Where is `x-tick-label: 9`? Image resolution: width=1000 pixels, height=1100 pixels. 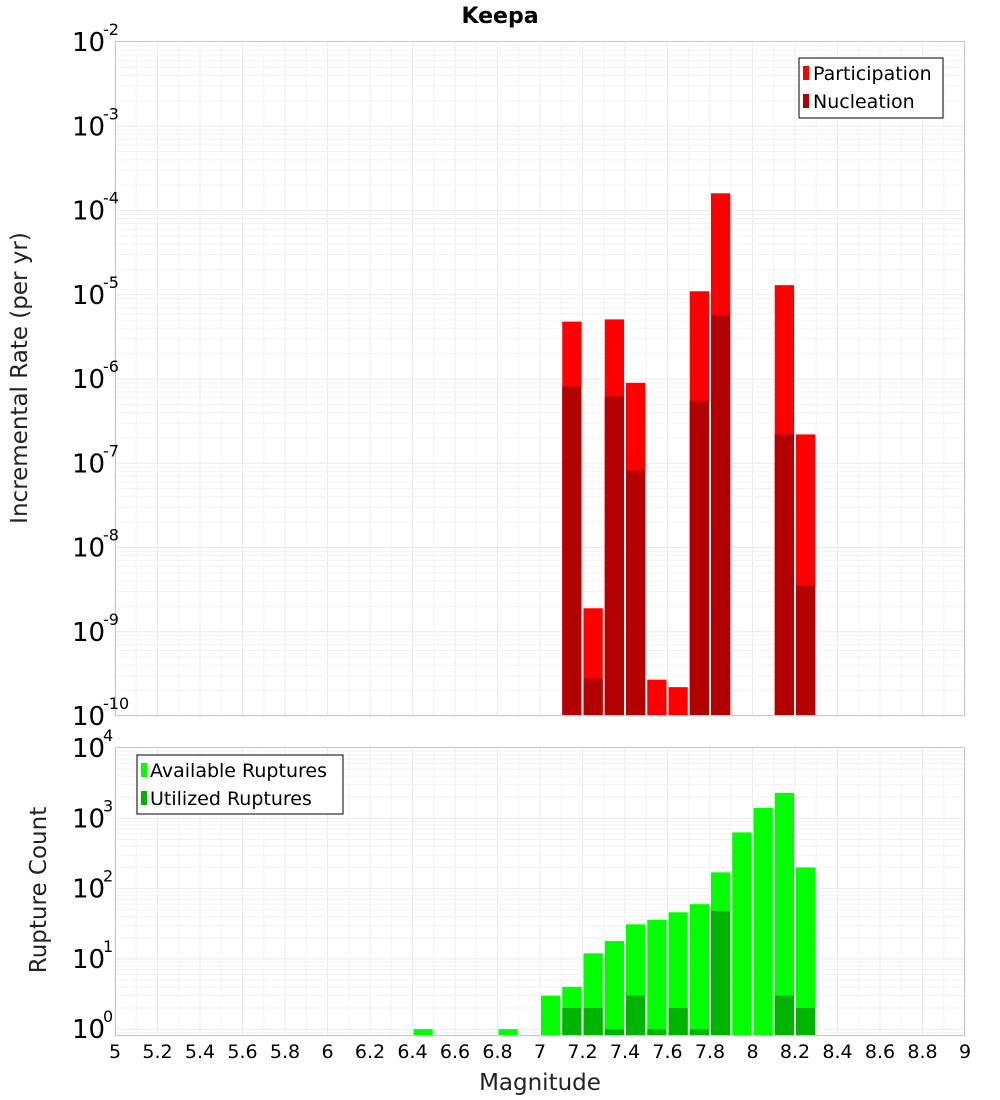
x-tick-label: 9 is located at coordinates (965, 1052).